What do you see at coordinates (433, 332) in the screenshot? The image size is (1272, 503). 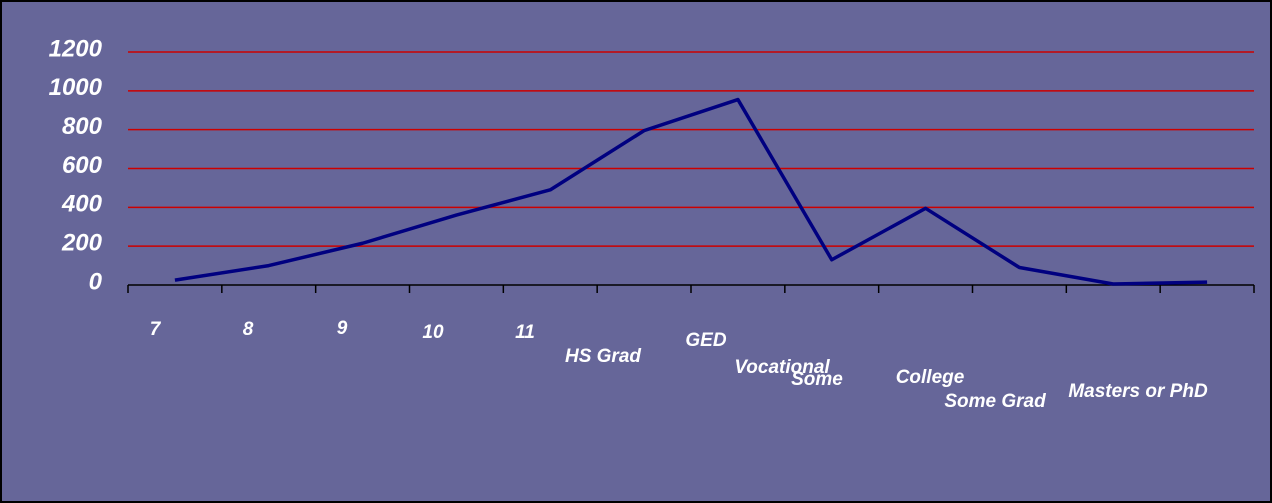 I see `x-tick-label: 10` at bounding box center [433, 332].